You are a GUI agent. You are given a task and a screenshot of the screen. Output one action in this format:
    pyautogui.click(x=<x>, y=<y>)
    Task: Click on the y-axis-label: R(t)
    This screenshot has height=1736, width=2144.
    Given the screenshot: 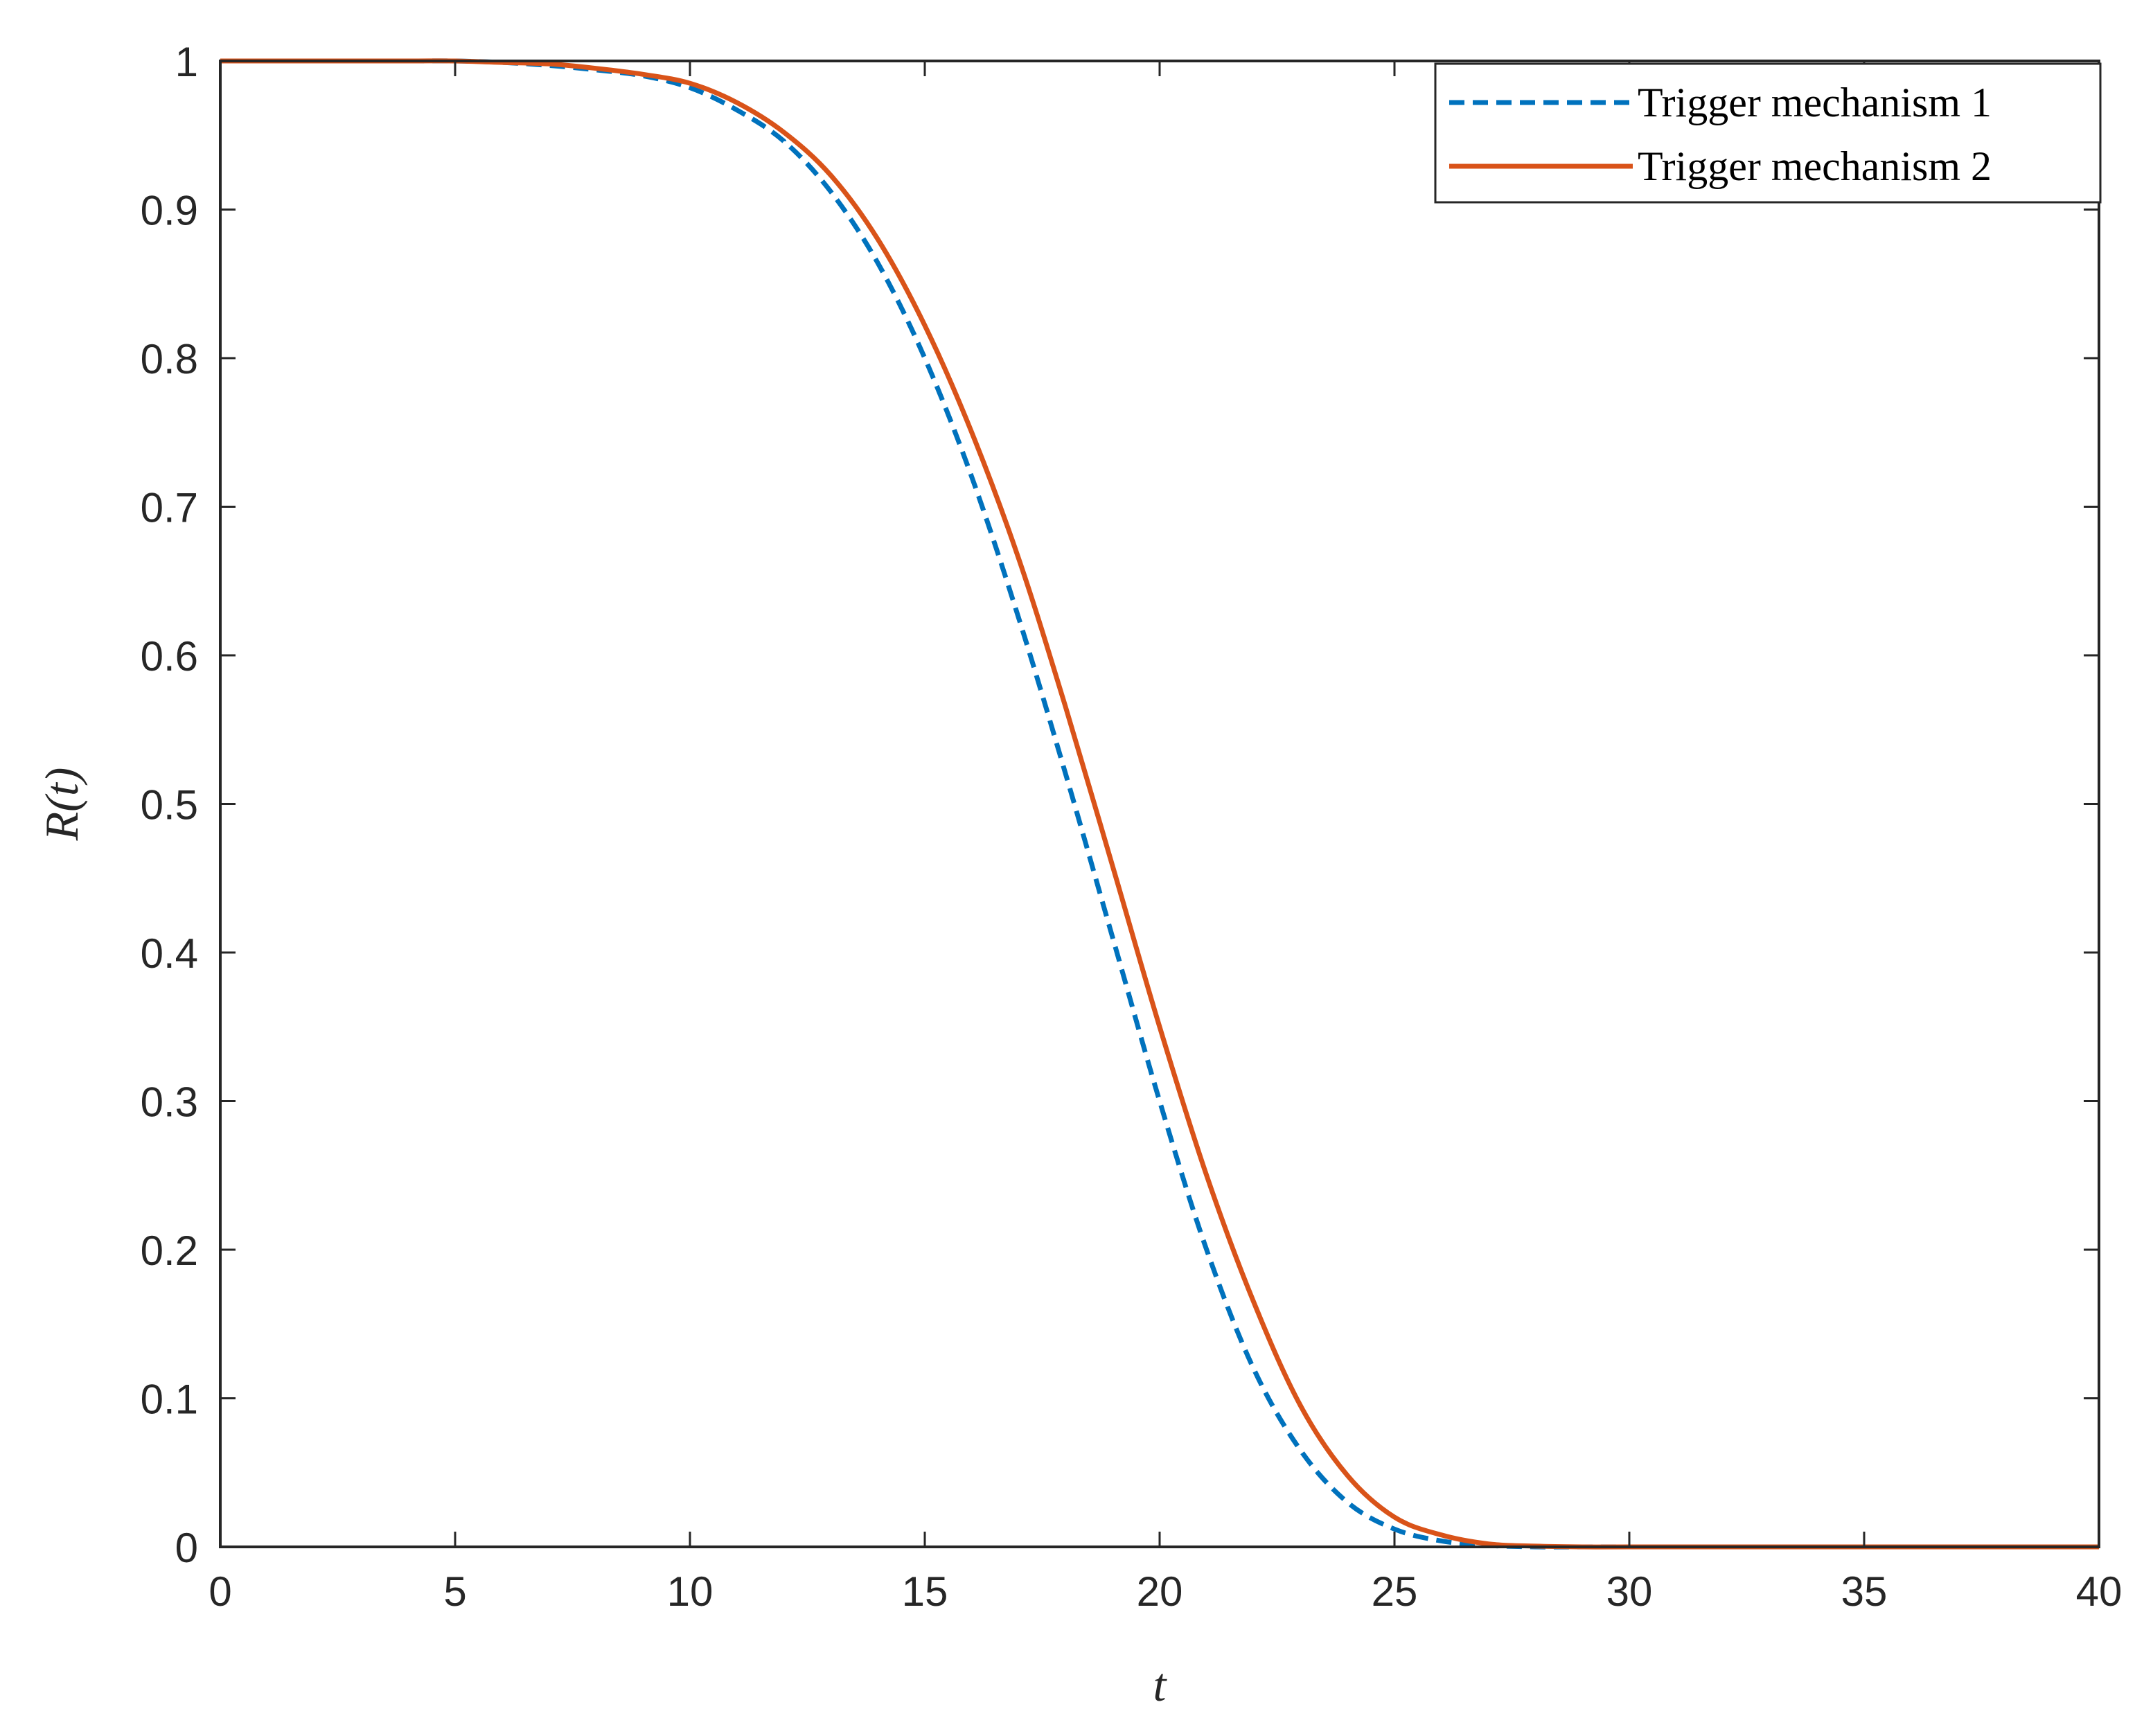 What is the action you would take?
    pyautogui.click(x=61, y=805)
    